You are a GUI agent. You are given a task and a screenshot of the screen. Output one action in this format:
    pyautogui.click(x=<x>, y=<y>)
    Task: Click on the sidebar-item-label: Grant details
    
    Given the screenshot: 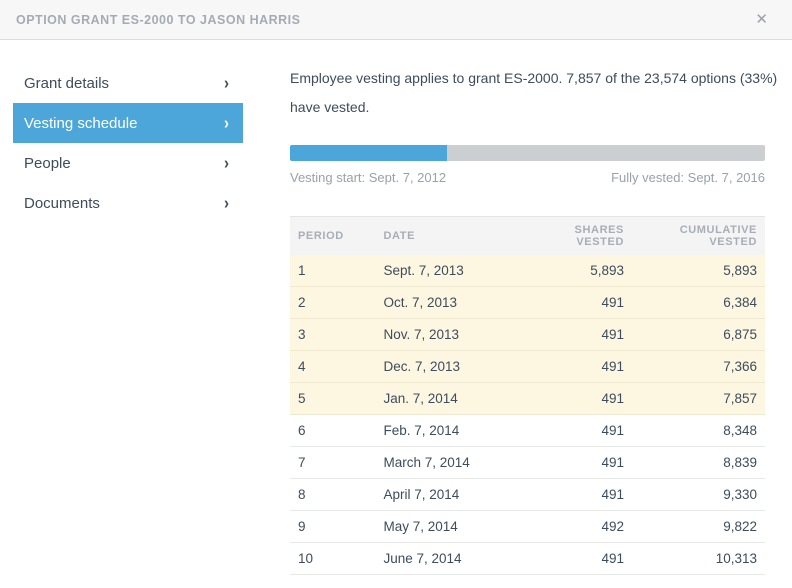 What is the action you would take?
    pyautogui.click(x=67, y=83)
    